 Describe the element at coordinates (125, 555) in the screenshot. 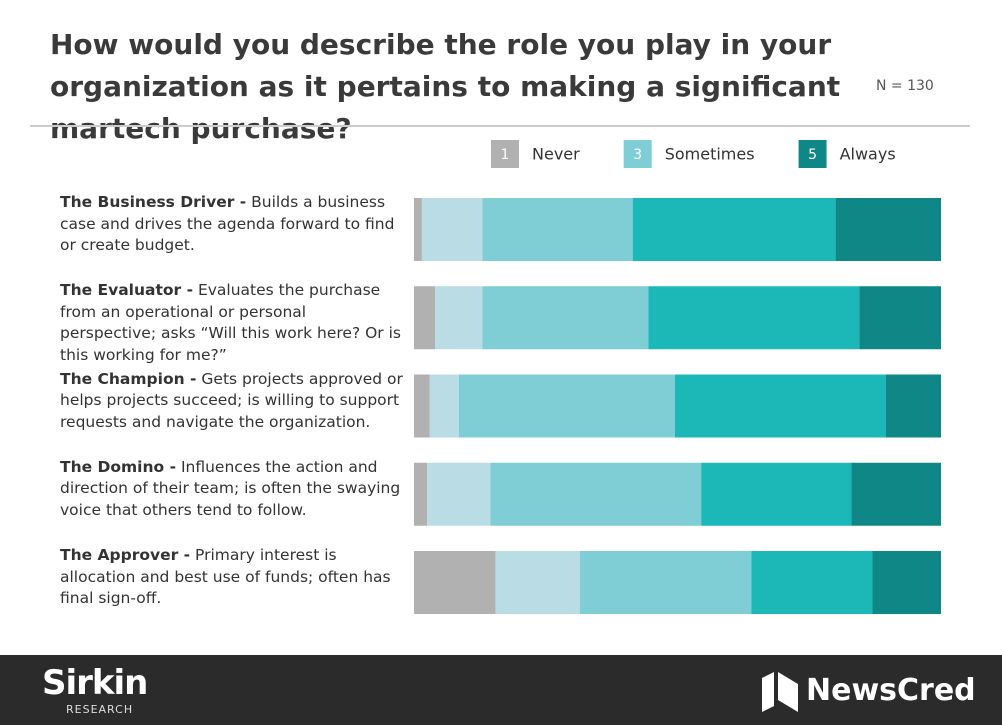

I see `role-name: The Approver -` at that location.